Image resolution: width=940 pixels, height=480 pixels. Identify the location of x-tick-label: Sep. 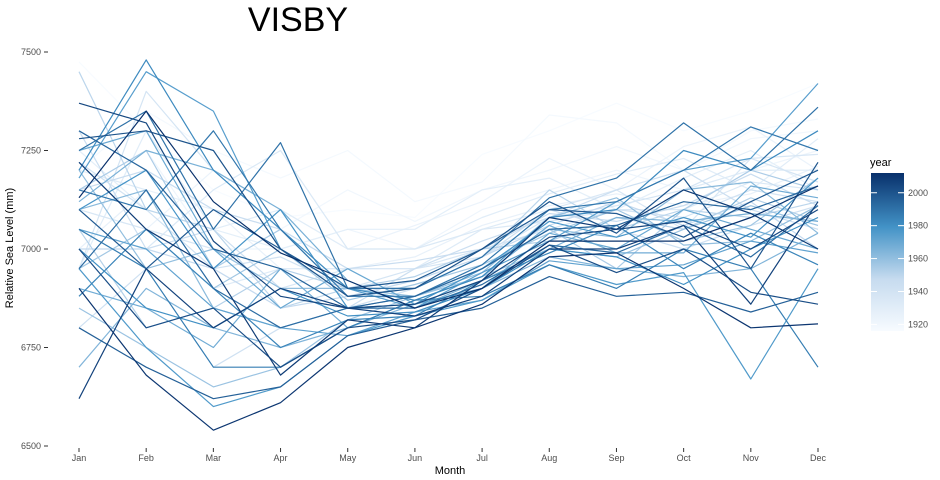
(616, 458).